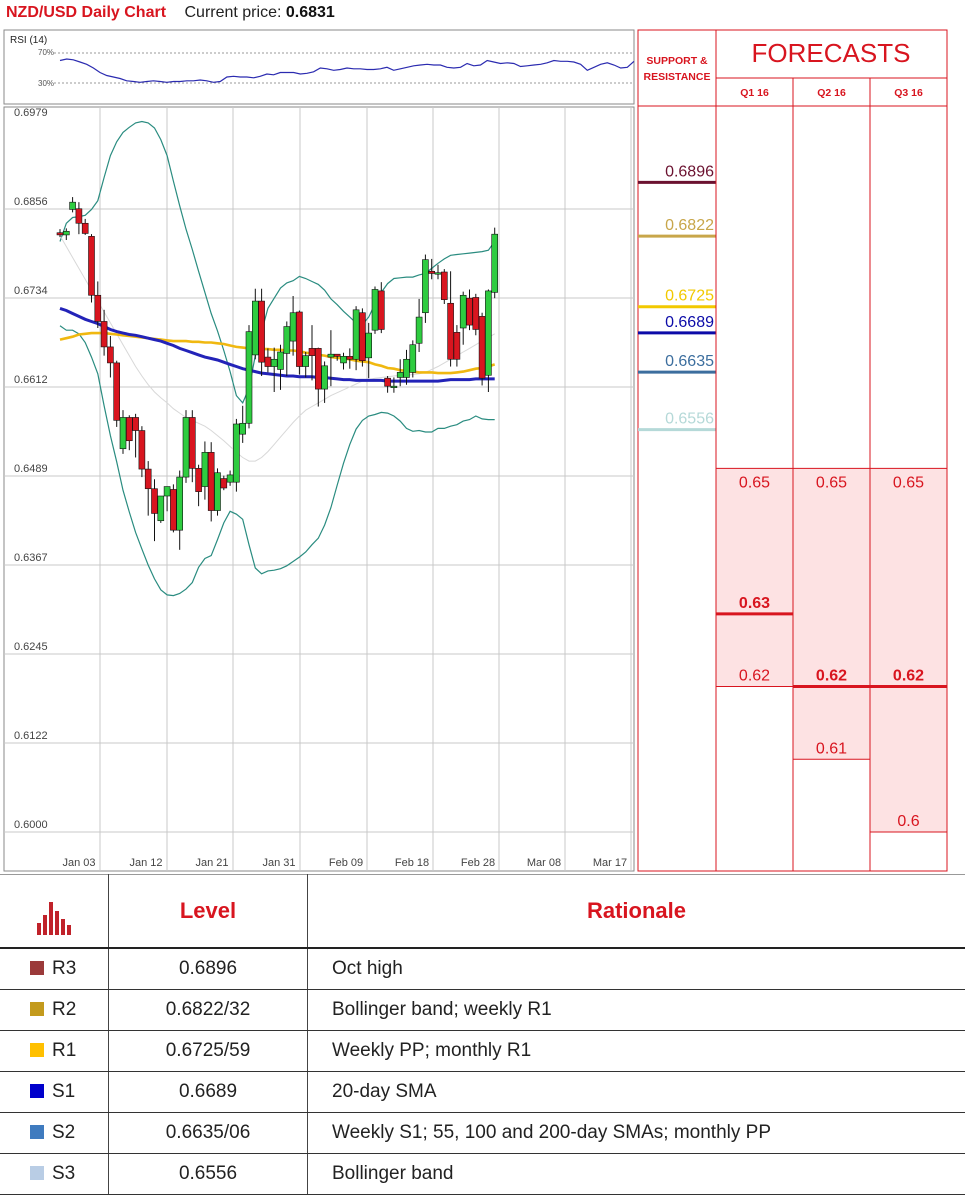  Describe the element at coordinates (636, 1010) in the screenshot. I see `level-rationale: Bollinger band; weekly R1` at that location.